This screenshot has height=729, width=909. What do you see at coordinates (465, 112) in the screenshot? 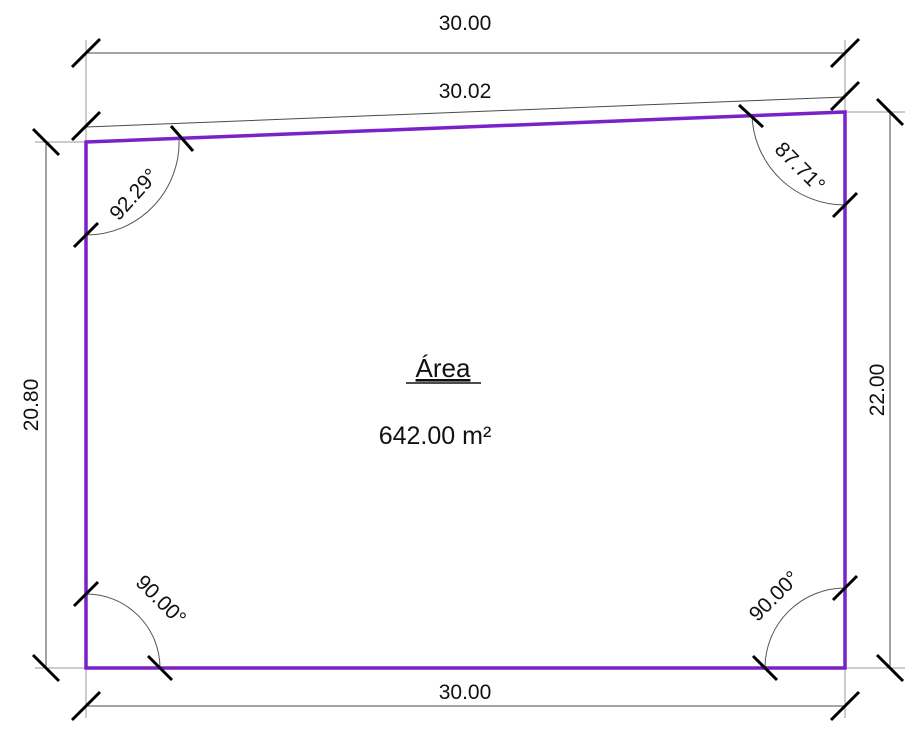
I see `top-edge-dimension-line` at bounding box center [465, 112].